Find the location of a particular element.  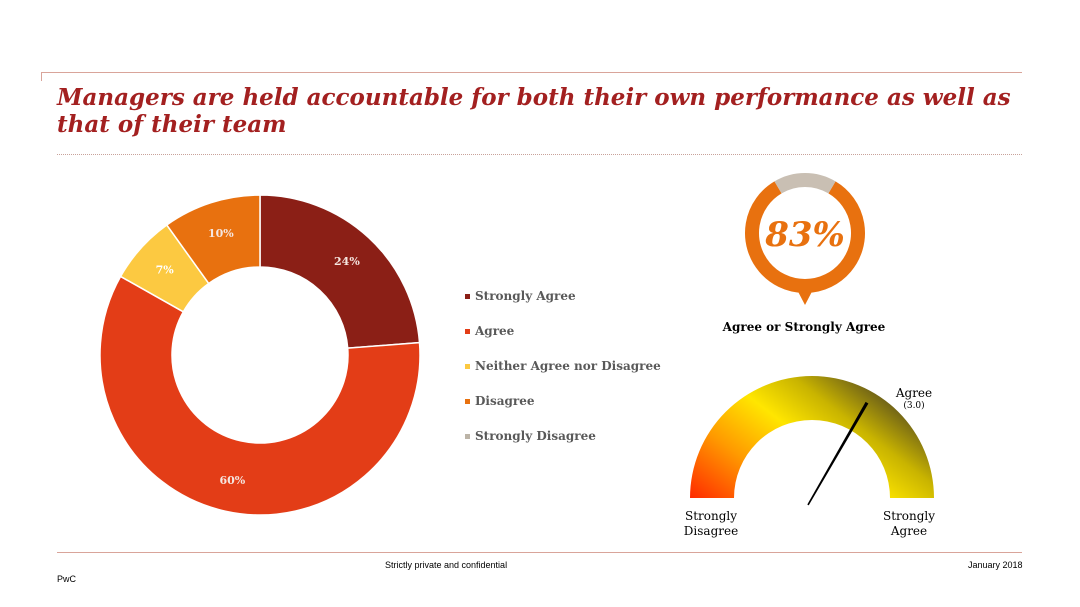

legend-item-neither-agree-nor-disagree: Neither Agree nor Disagree is located at coordinates (563, 366).